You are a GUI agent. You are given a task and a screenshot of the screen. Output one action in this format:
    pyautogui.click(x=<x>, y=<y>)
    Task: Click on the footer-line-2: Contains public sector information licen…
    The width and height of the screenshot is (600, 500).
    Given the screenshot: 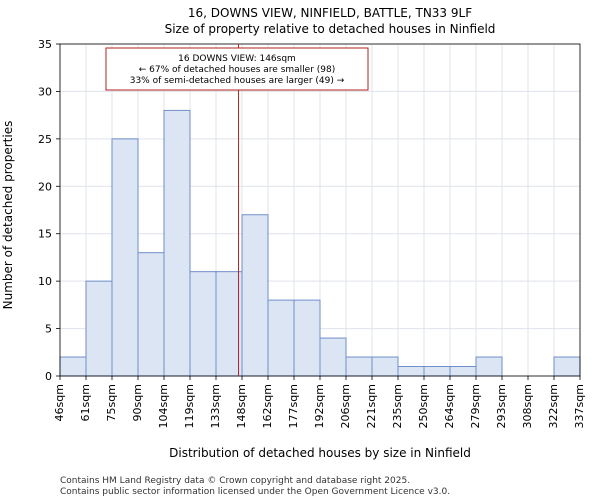 What is the action you would take?
    pyautogui.click(x=255, y=492)
    